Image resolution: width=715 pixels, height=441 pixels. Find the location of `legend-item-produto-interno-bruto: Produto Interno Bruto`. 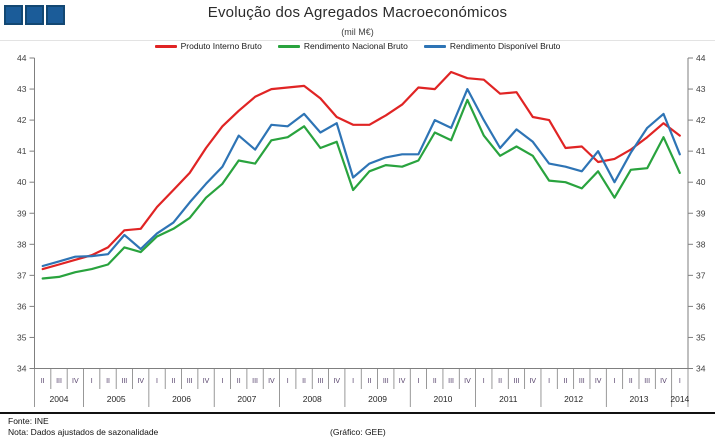

legend-item-produto-interno-bruto: Produto Interno Bruto is located at coordinates (208, 46).